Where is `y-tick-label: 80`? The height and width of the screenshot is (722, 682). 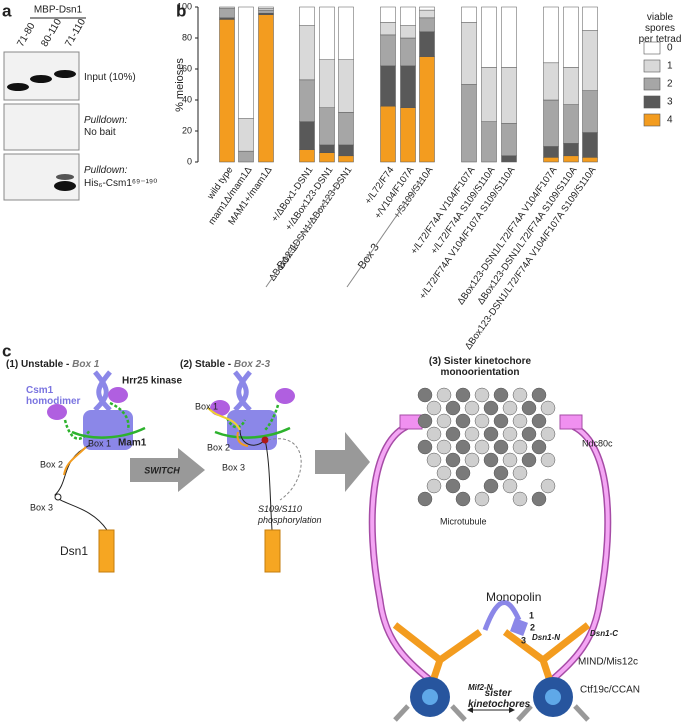
y-tick-label: 80 is located at coordinates (187, 37).